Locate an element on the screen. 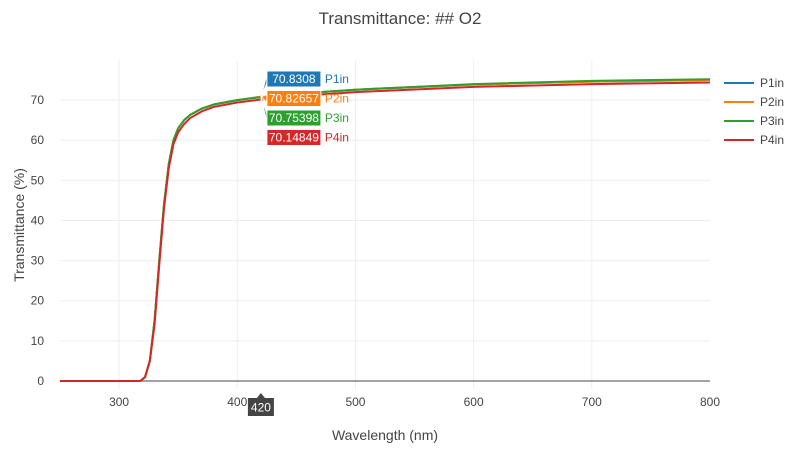  hover-series-name: P2in is located at coordinates (337, 99).